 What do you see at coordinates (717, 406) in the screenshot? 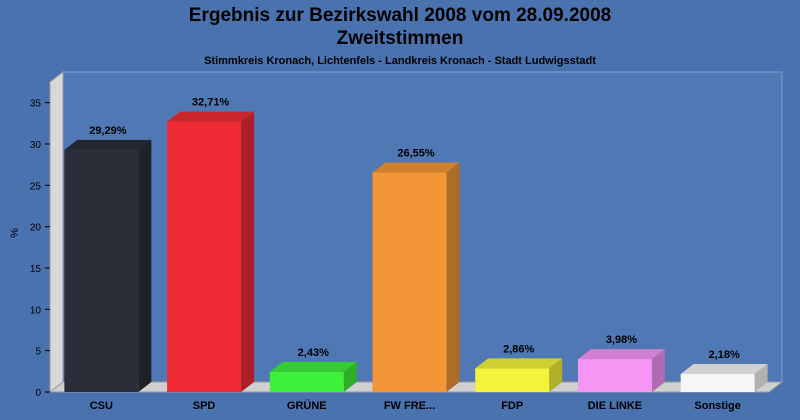
I see `x-tick-label: Sonstige` at bounding box center [717, 406].